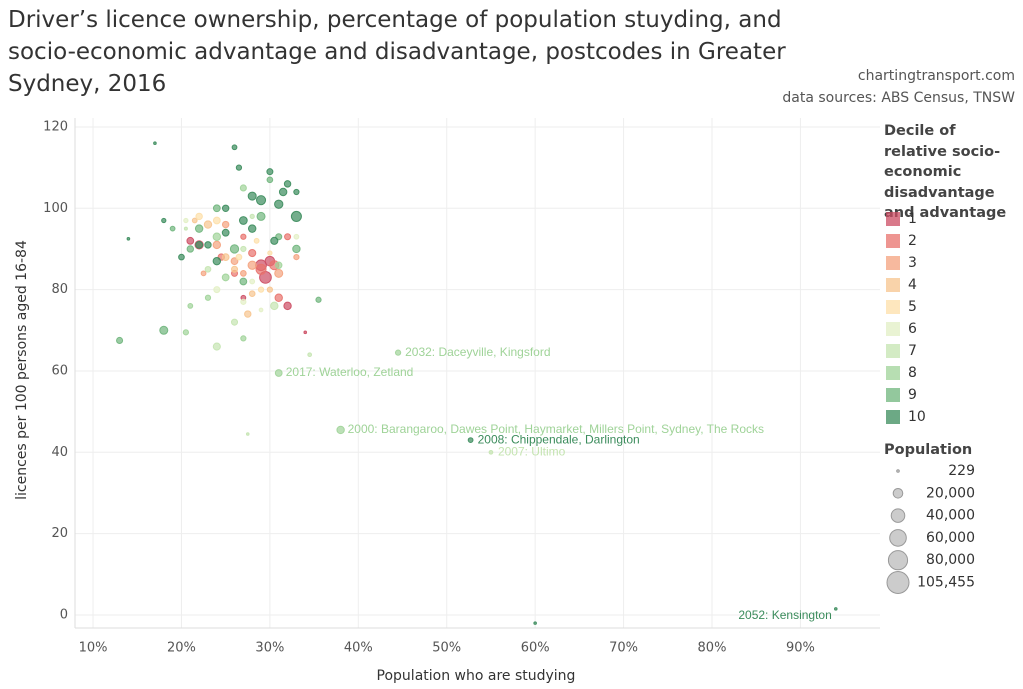 The image size is (1023, 689). What do you see at coordinates (59, 370) in the screenshot?
I see `y-tick-label: 60` at bounding box center [59, 370].